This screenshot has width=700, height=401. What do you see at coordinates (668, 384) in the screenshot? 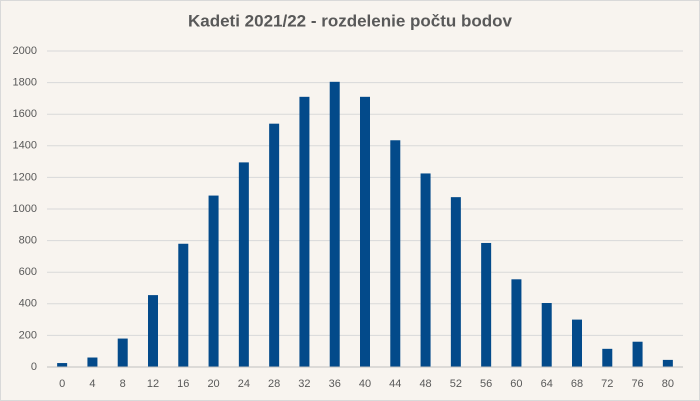
I see `x-tick-label: 80` at bounding box center [668, 384].